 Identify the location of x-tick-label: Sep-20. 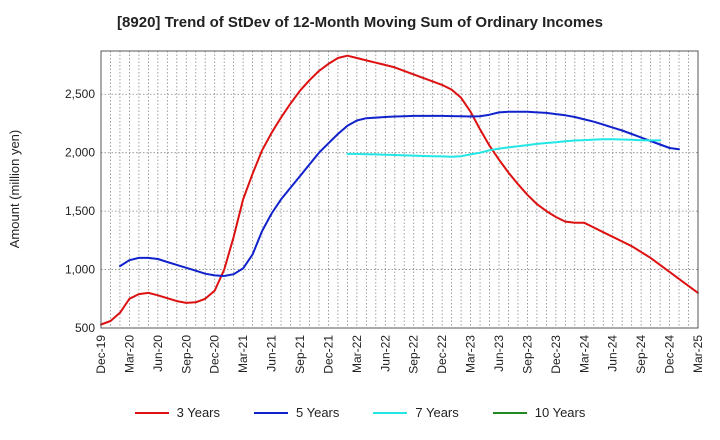
(186, 354).